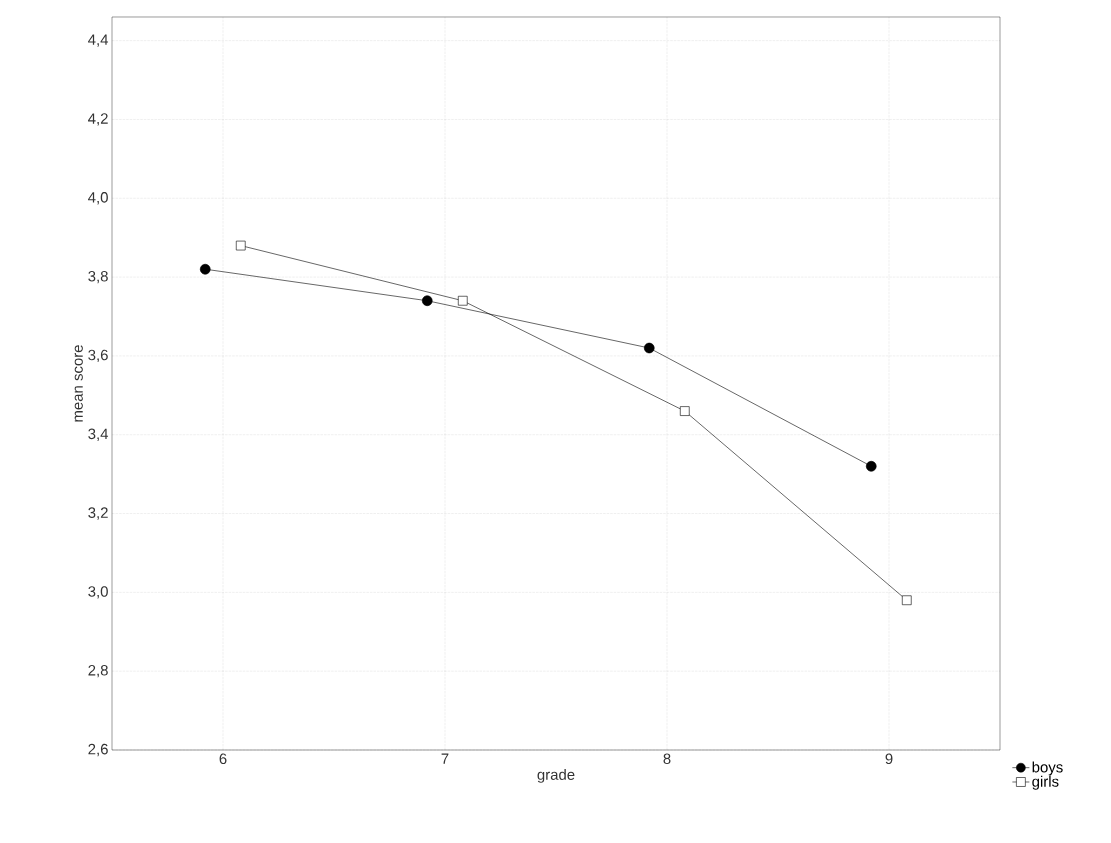  What do you see at coordinates (98, 592) in the screenshot?
I see `y-tick-label: 3,0` at bounding box center [98, 592].